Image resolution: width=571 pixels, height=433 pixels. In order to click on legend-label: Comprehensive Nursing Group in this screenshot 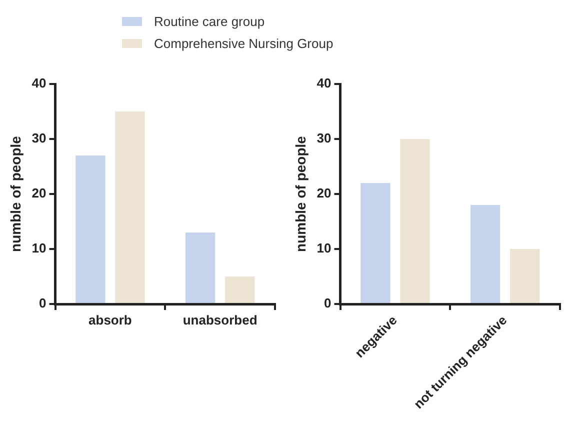, I will do `click(244, 43)`.